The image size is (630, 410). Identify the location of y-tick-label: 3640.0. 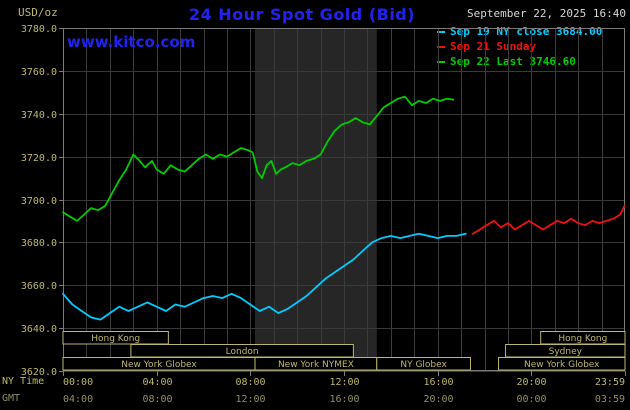
(39, 329).